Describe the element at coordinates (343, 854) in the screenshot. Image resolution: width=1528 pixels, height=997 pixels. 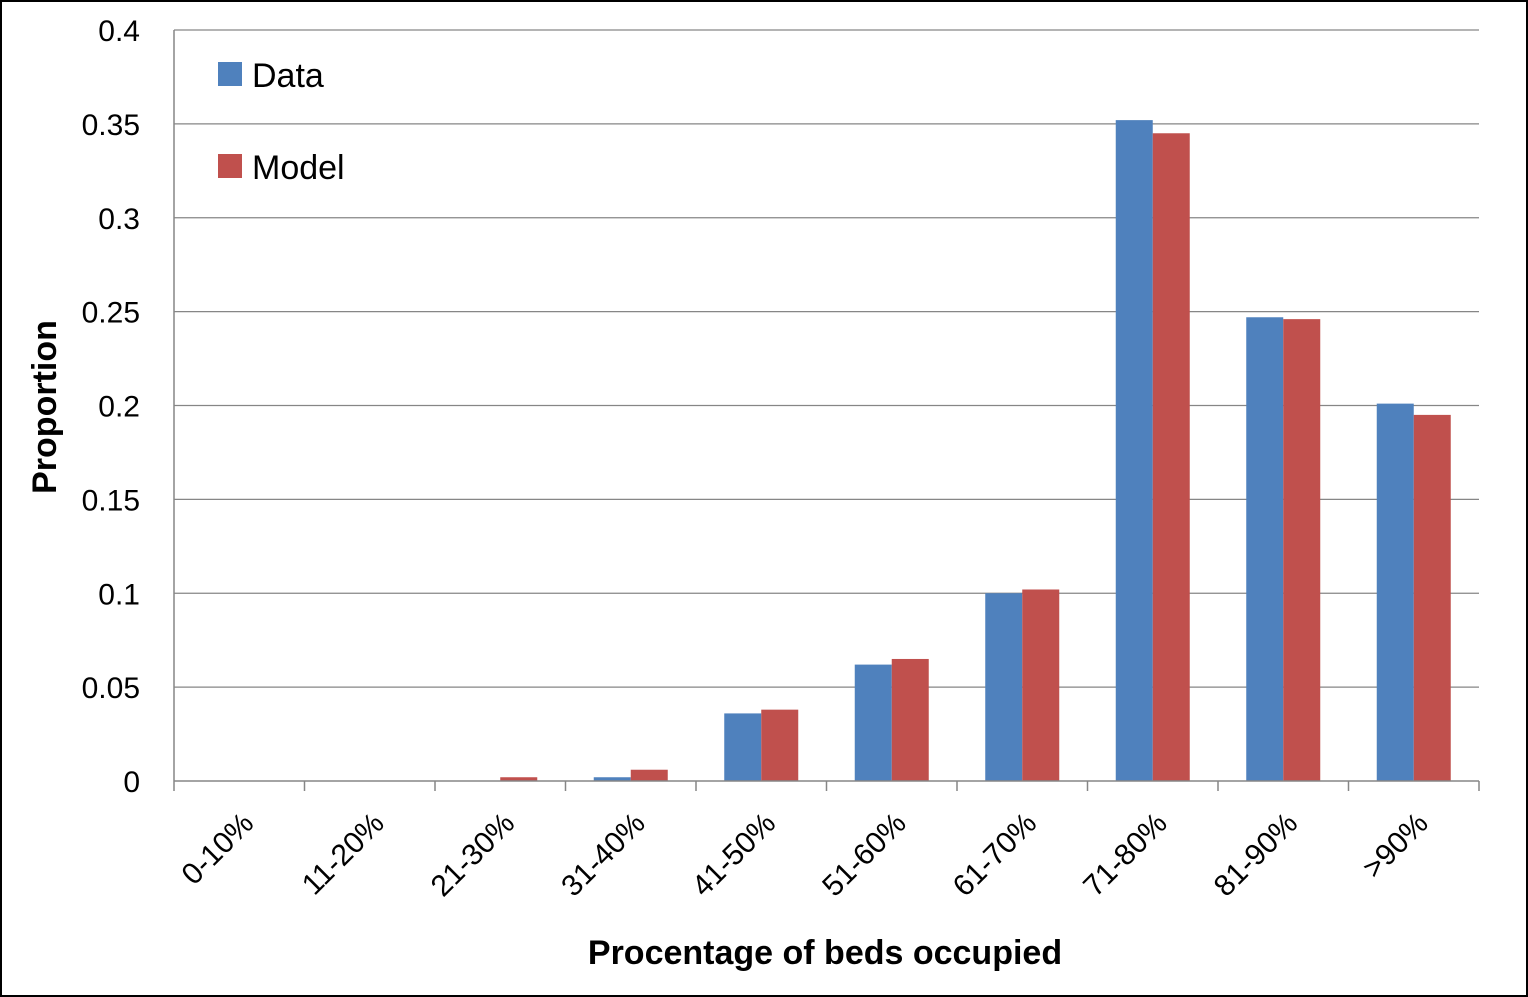
I see `x-tick-label: 11-20%` at that location.